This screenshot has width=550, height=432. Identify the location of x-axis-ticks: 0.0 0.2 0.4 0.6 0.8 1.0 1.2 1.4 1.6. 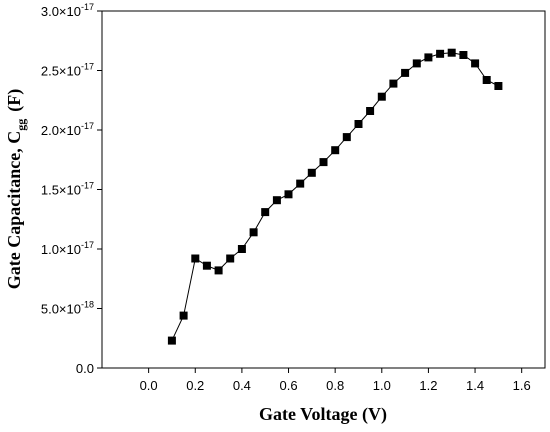
(335, 380).